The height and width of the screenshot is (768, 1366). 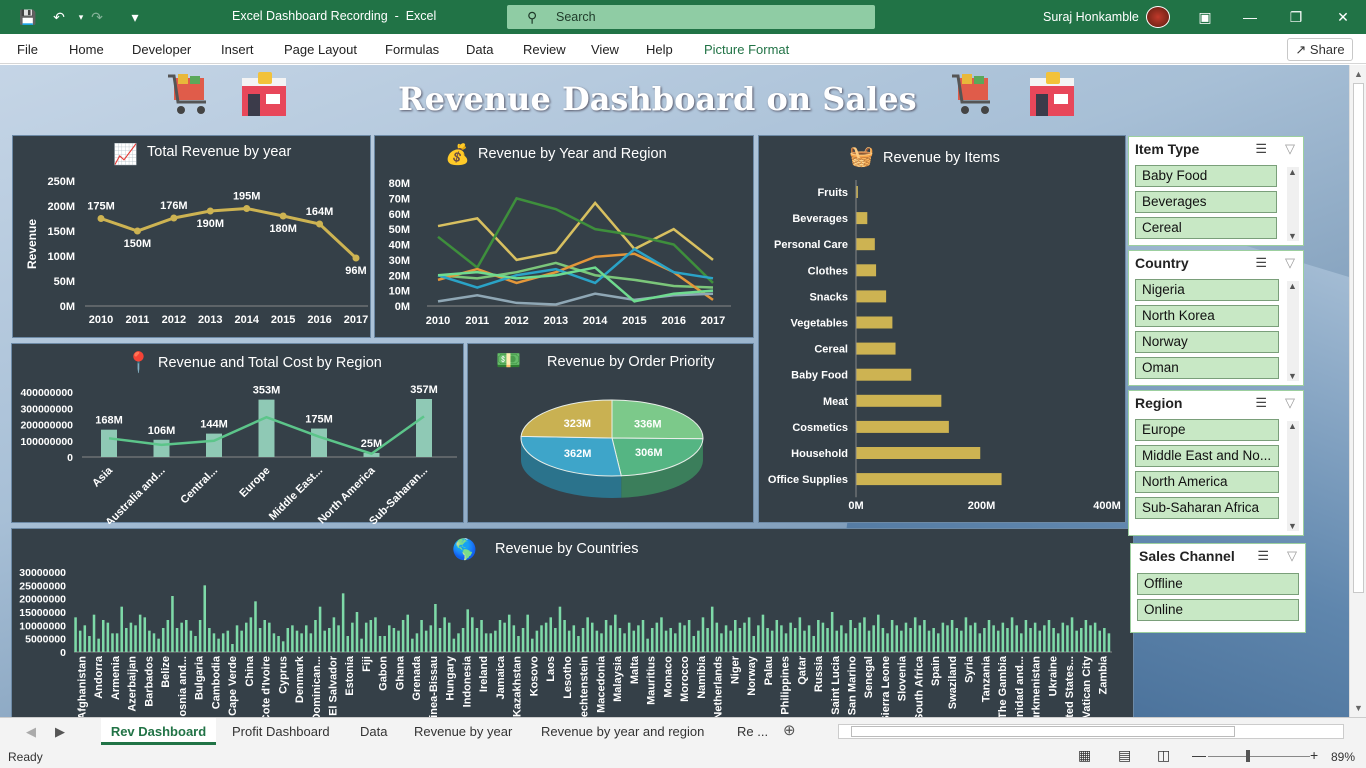 I want to click on horizontal-scrollbar, so click(x=1091, y=731).